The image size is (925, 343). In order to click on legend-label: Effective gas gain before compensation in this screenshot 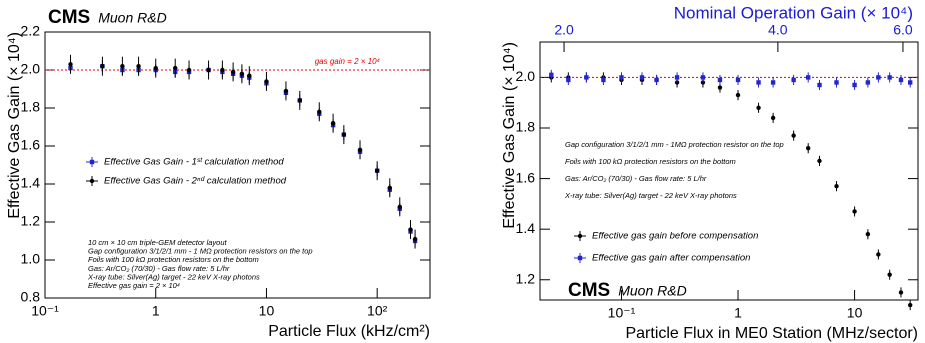, I will do `click(675, 236)`.